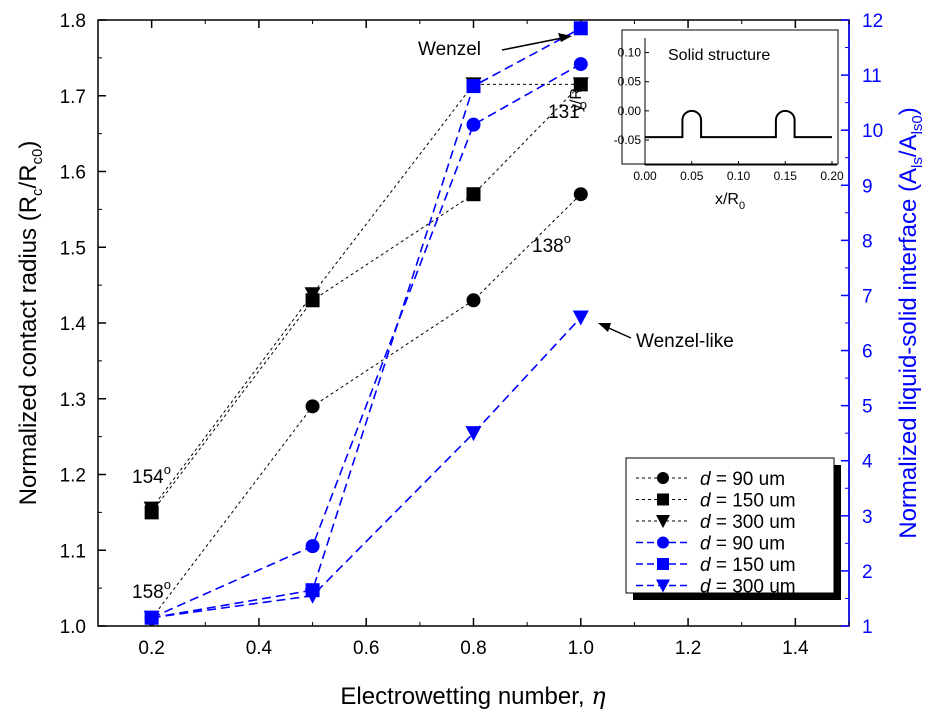  What do you see at coordinates (692, 176) in the screenshot?
I see `inset-x-tick-label: 0.05` at bounding box center [692, 176].